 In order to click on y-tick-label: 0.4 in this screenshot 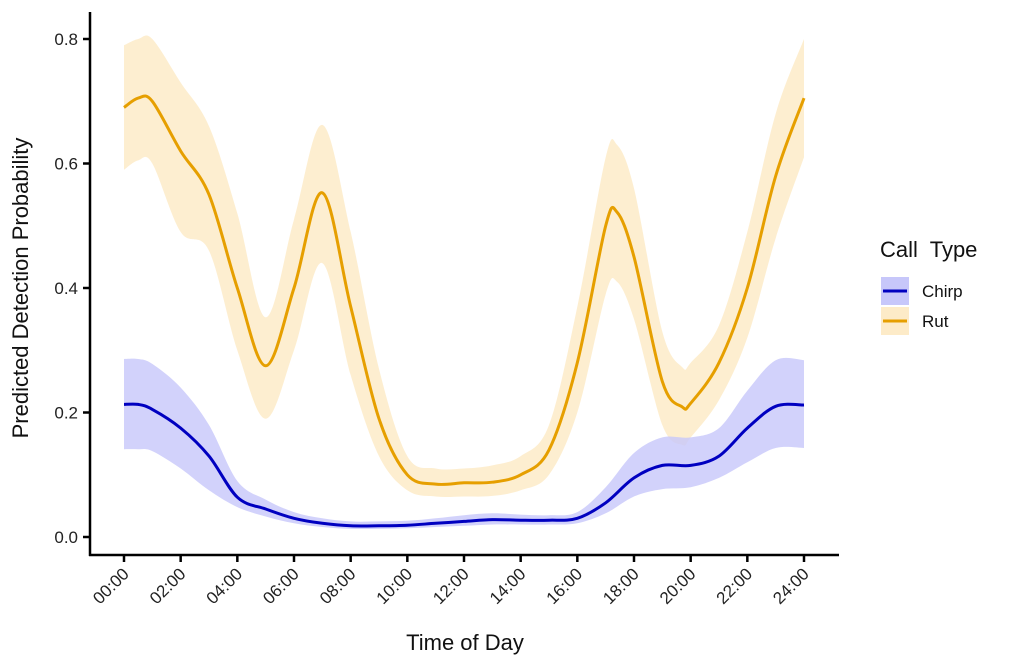, I will do `click(66, 288)`.